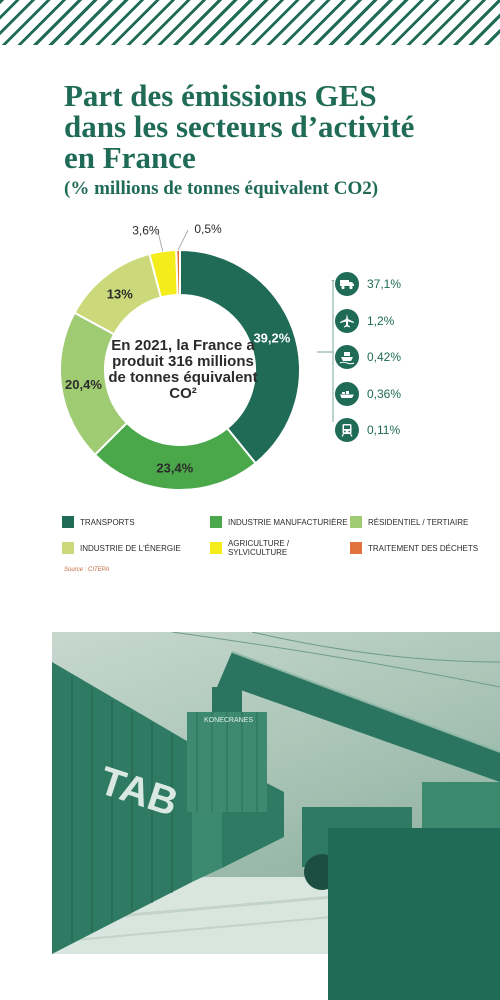 The height and width of the screenshot is (1000, 500). What do you see at coordinates (271, 337) in the screenshot?
I see `label-transports: 39,2%` at bounding box center [271, 337].